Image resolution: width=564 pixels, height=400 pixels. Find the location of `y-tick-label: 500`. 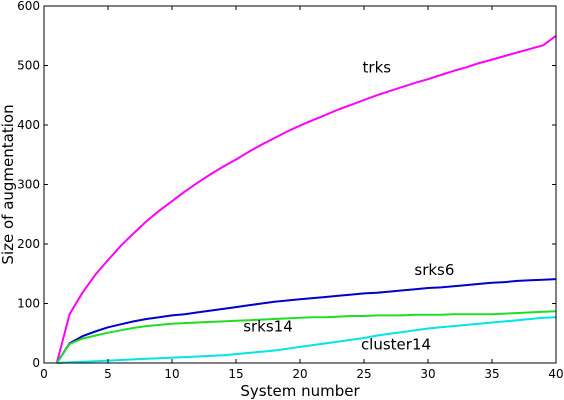

y-tick-label: 500 is located at coordinates (28, 66).